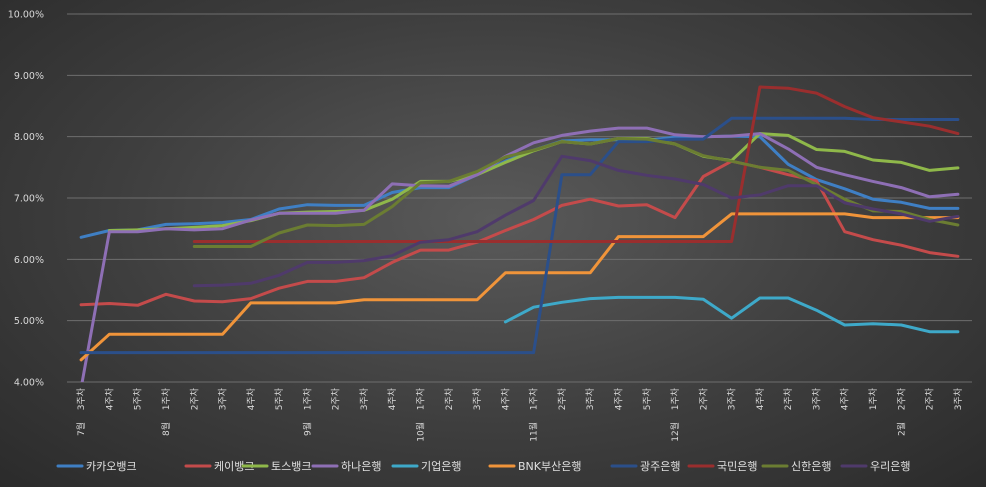 The image size is (986, 487). What do you see at coordinates (29, 76) in the screenshot?
I see `y-tick-label: 9.00%` at bounding box center [29, 76].